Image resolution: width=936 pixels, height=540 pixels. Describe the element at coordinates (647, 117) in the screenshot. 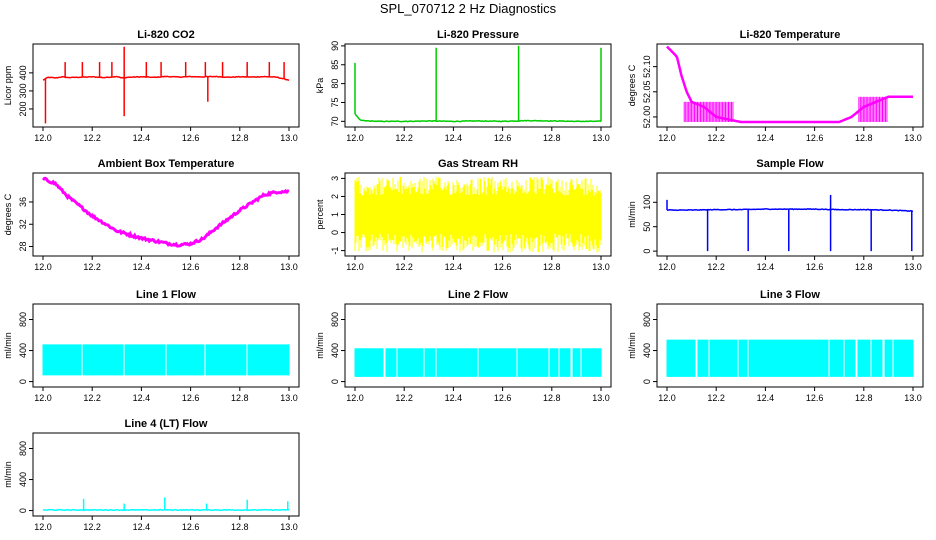

I see `y-tick-label: 52.00` at that location.